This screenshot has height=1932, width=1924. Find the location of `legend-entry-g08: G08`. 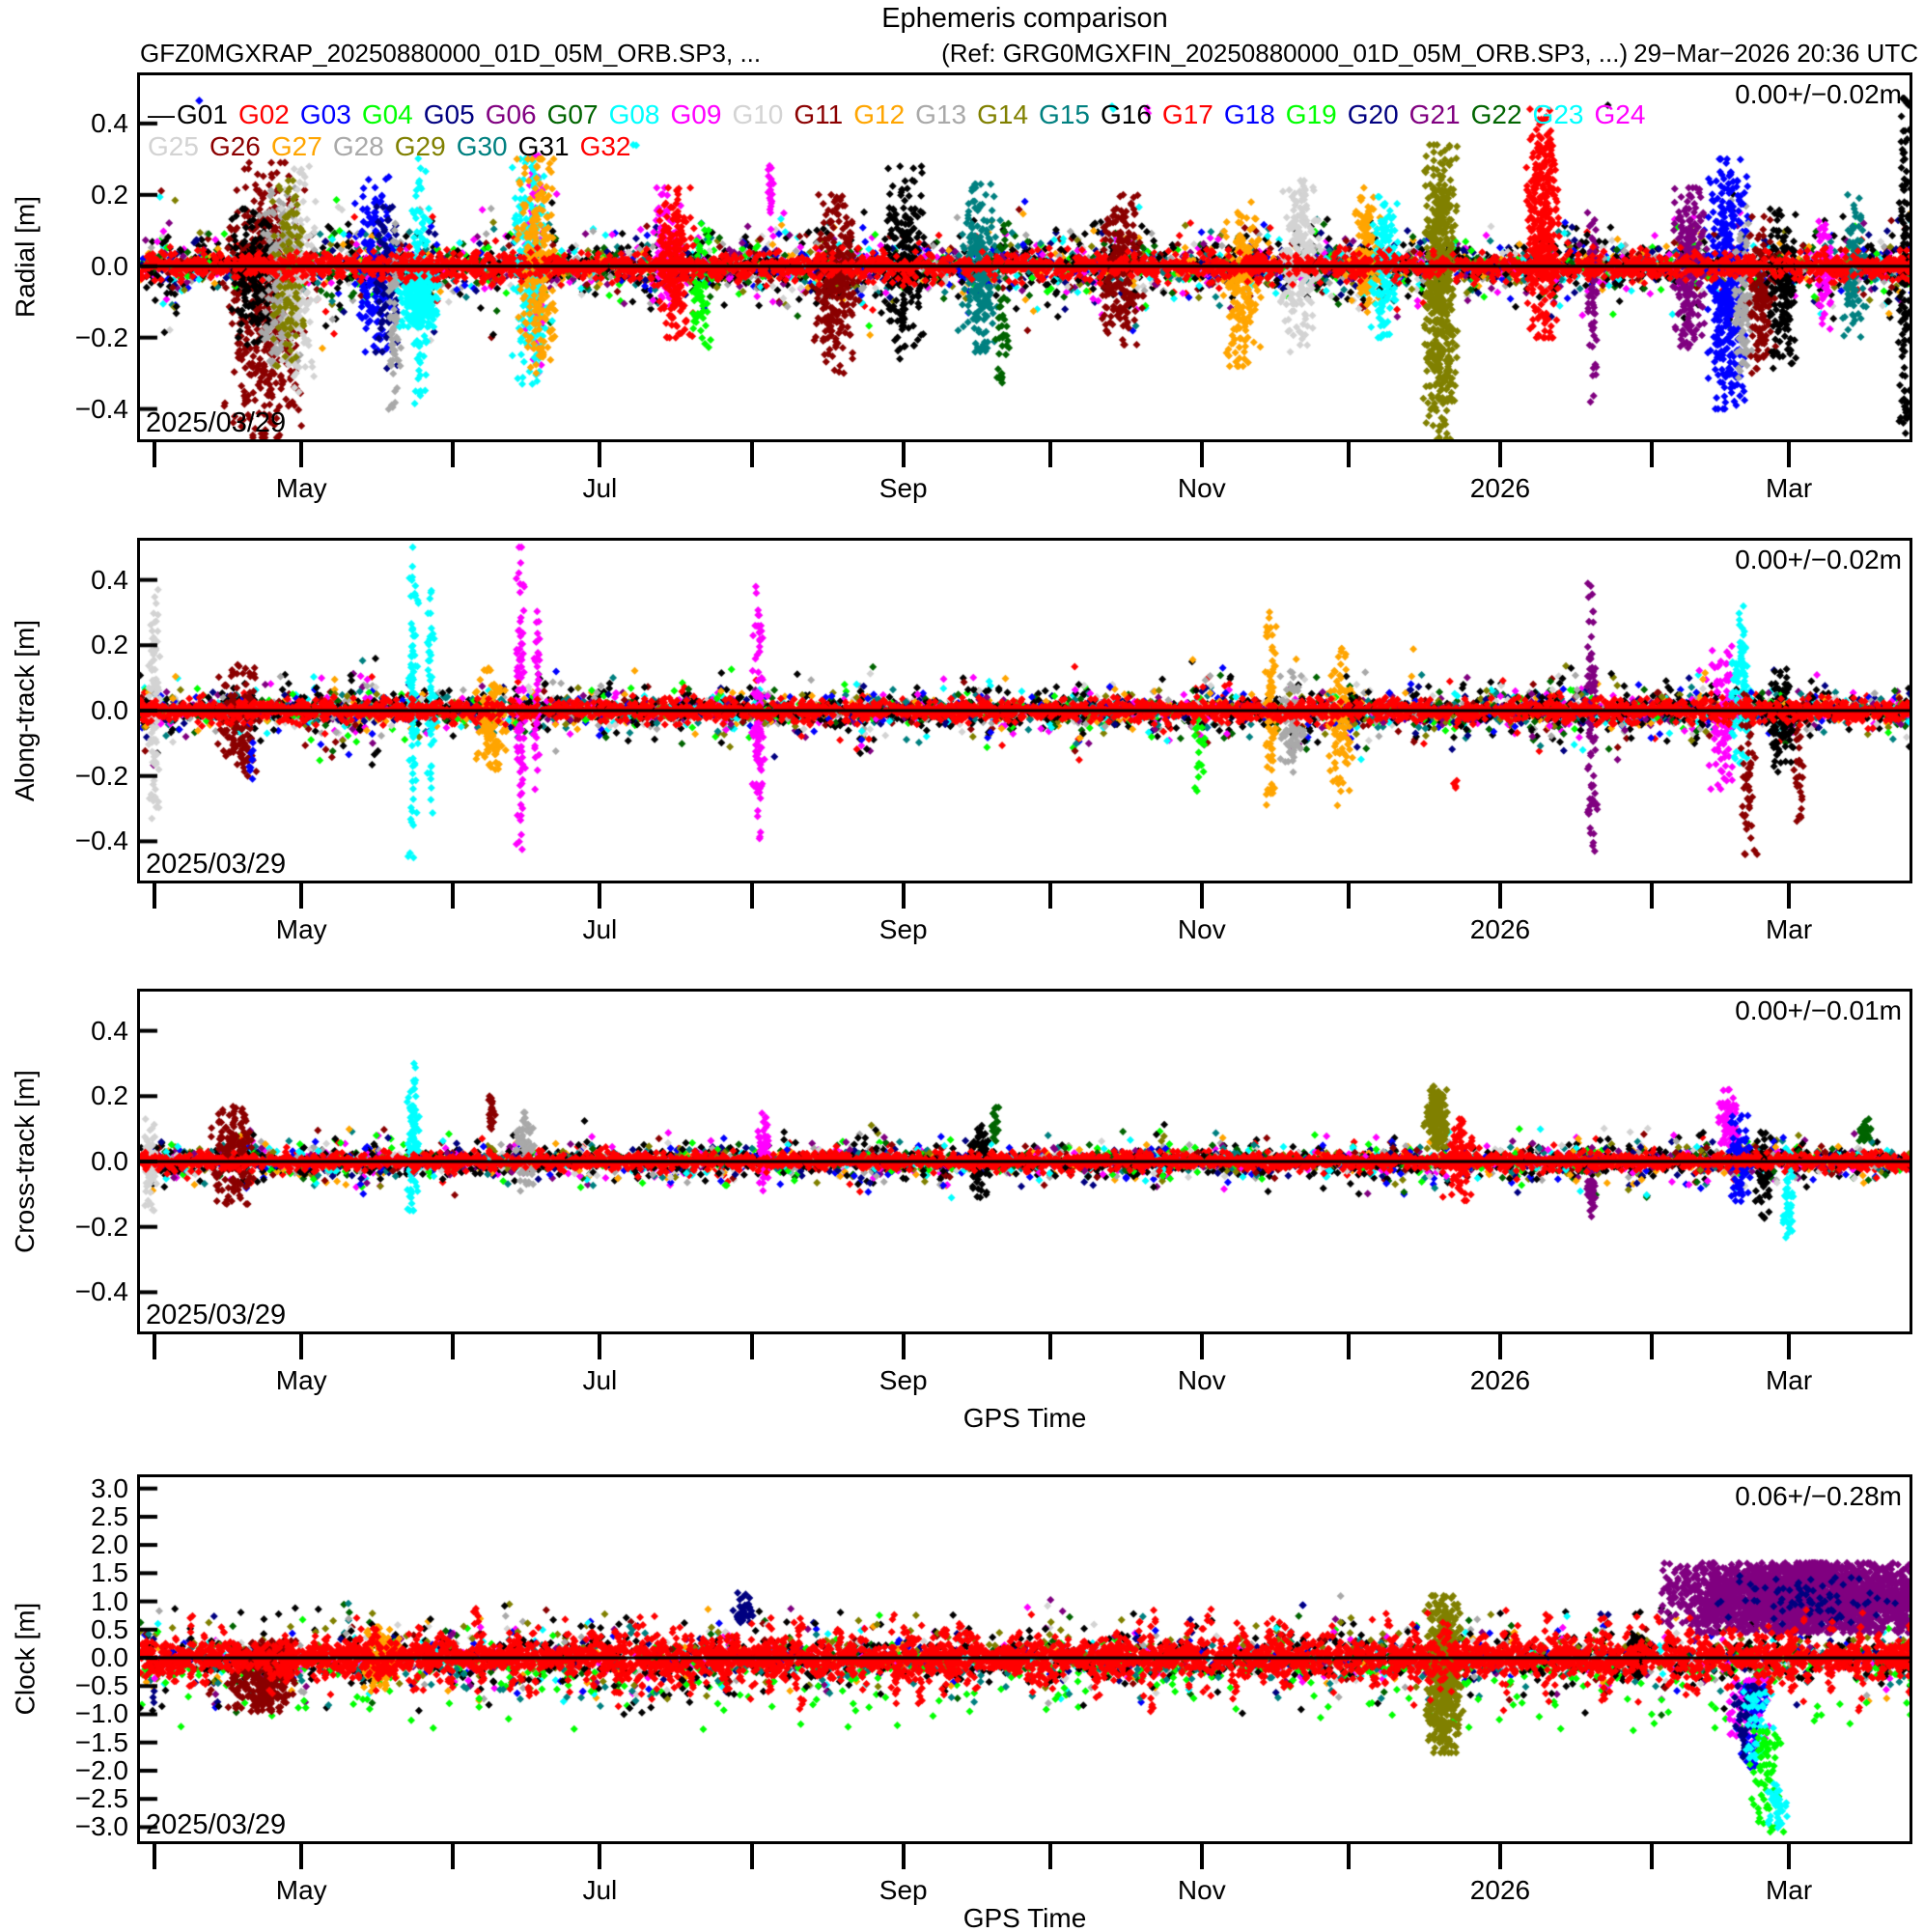

legend-entry-g08: G08 is located at coordinates (634, 114).